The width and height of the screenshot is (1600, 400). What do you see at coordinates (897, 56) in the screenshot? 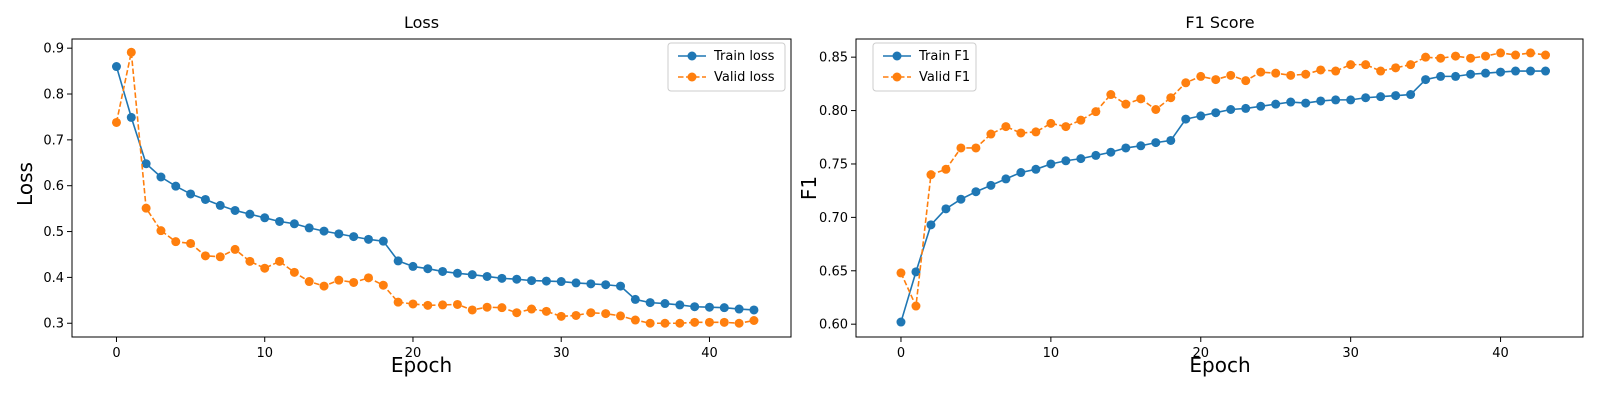
I see `legend-marker-train-f1` at bounding box center [897, 56].